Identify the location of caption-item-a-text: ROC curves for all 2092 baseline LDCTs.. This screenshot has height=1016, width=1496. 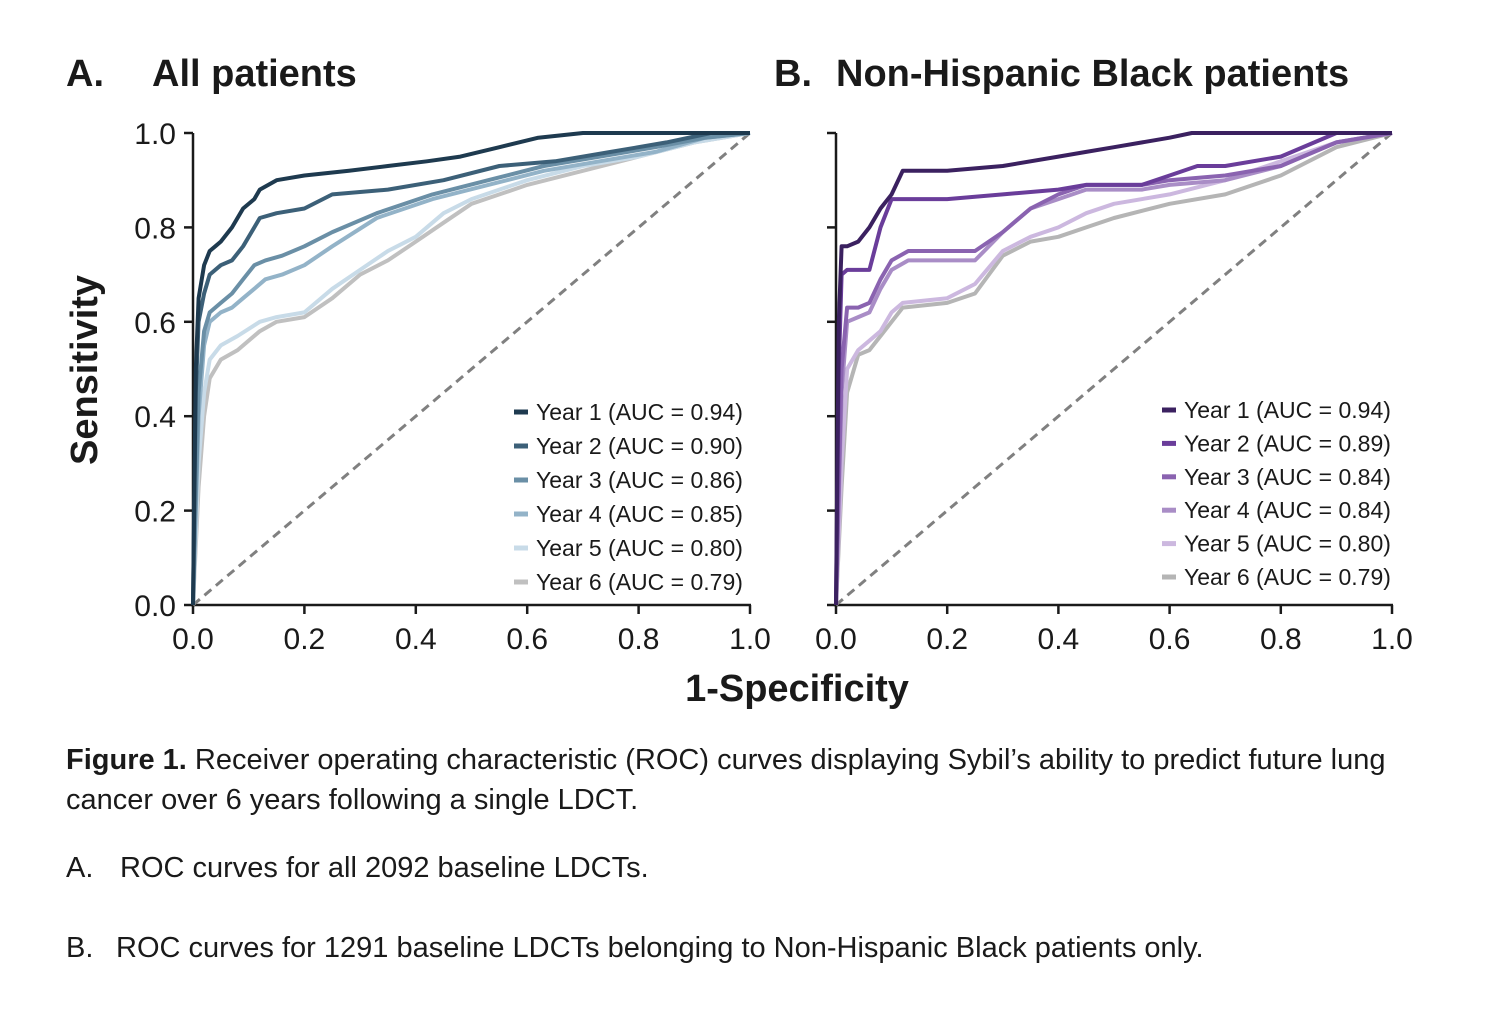
(384, 868).